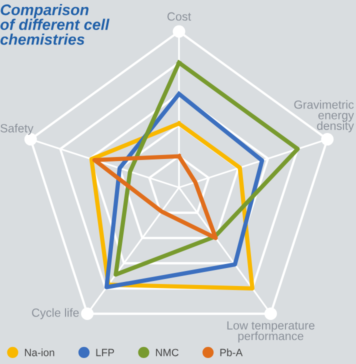  Describe the element at coordinates (167, 352) in the screenshot. I see `legend-label: NMC` at that location.